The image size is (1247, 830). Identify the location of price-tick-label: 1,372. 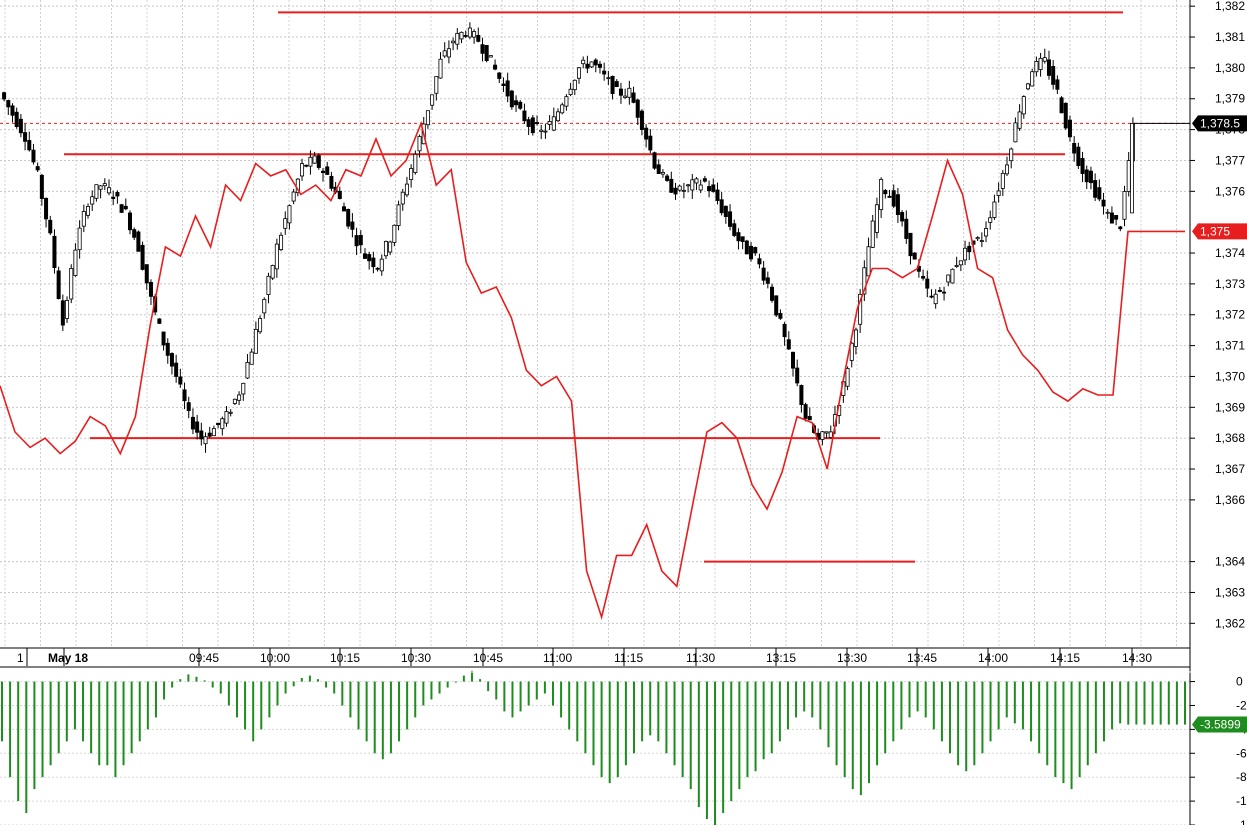
(1230, 315).